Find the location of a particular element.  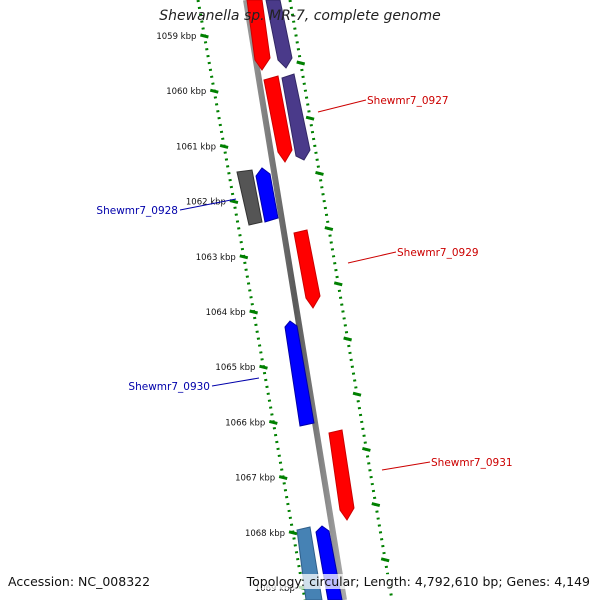

ruler-label: 1060 kbp is located at coordinates (186, 92).